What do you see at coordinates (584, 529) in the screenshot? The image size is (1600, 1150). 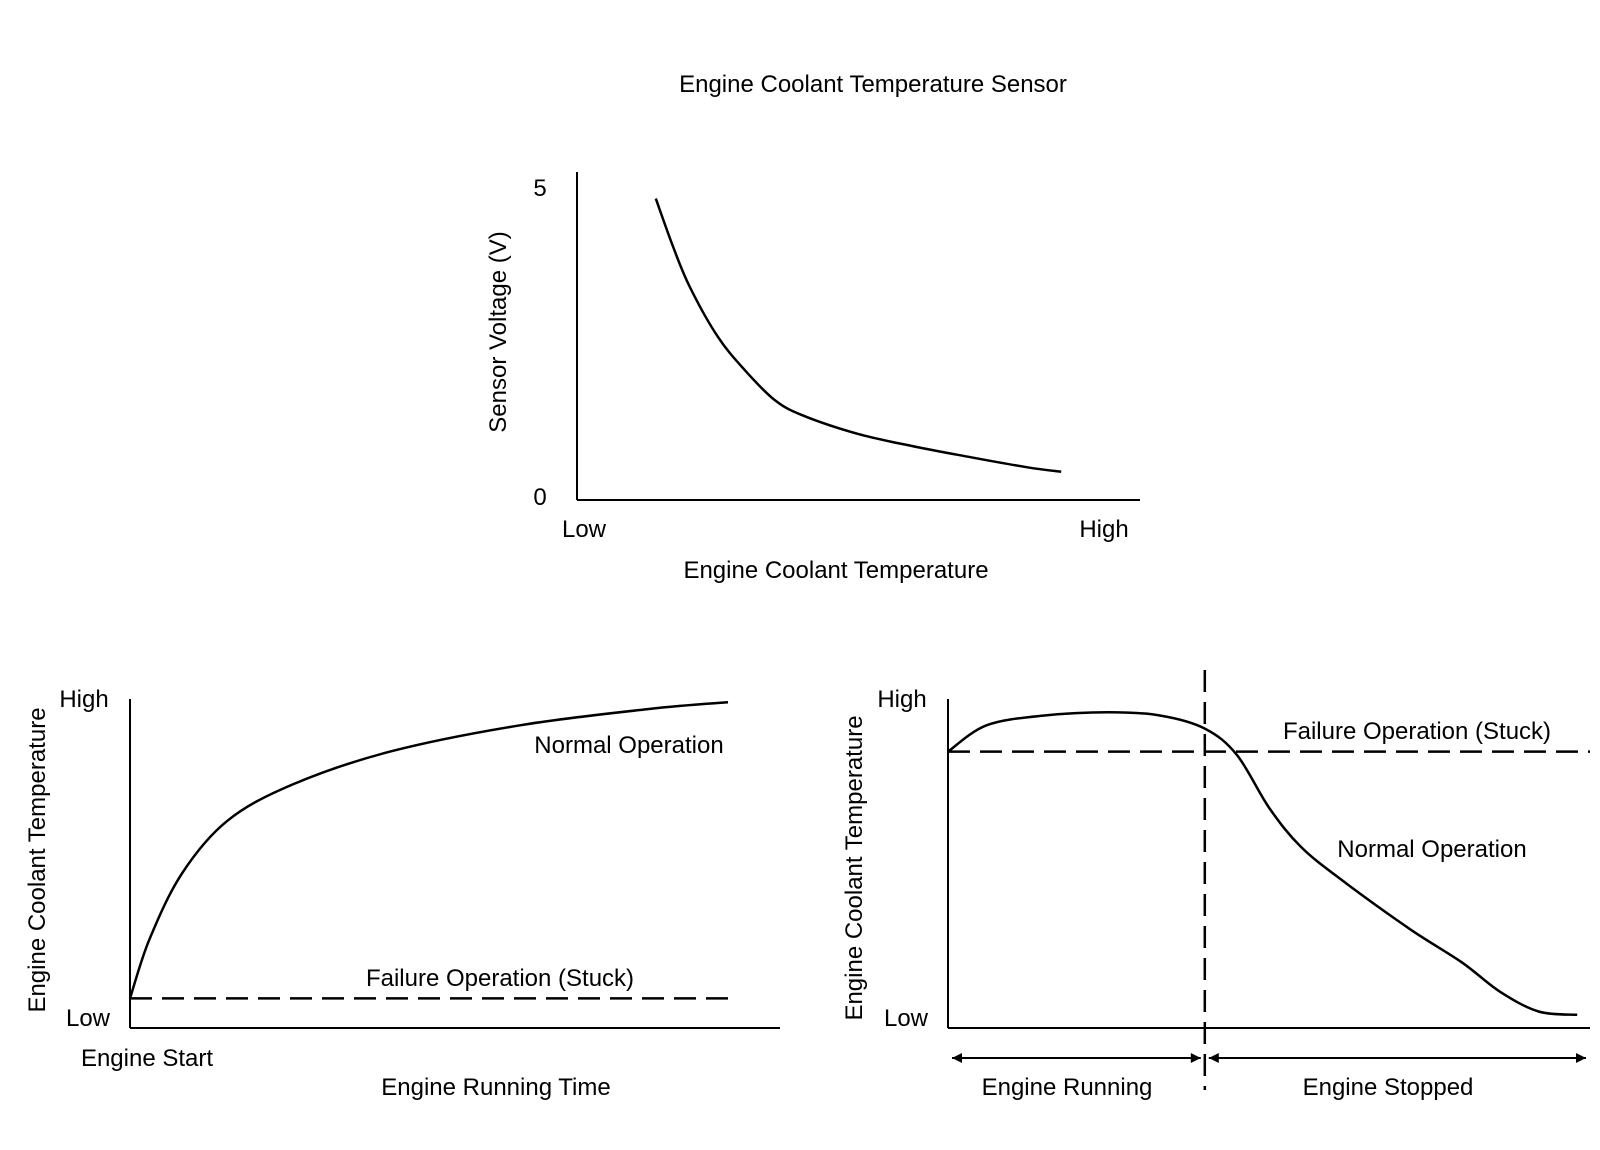 I see `x-tick-label: Low` at bounding box center [584, 529].